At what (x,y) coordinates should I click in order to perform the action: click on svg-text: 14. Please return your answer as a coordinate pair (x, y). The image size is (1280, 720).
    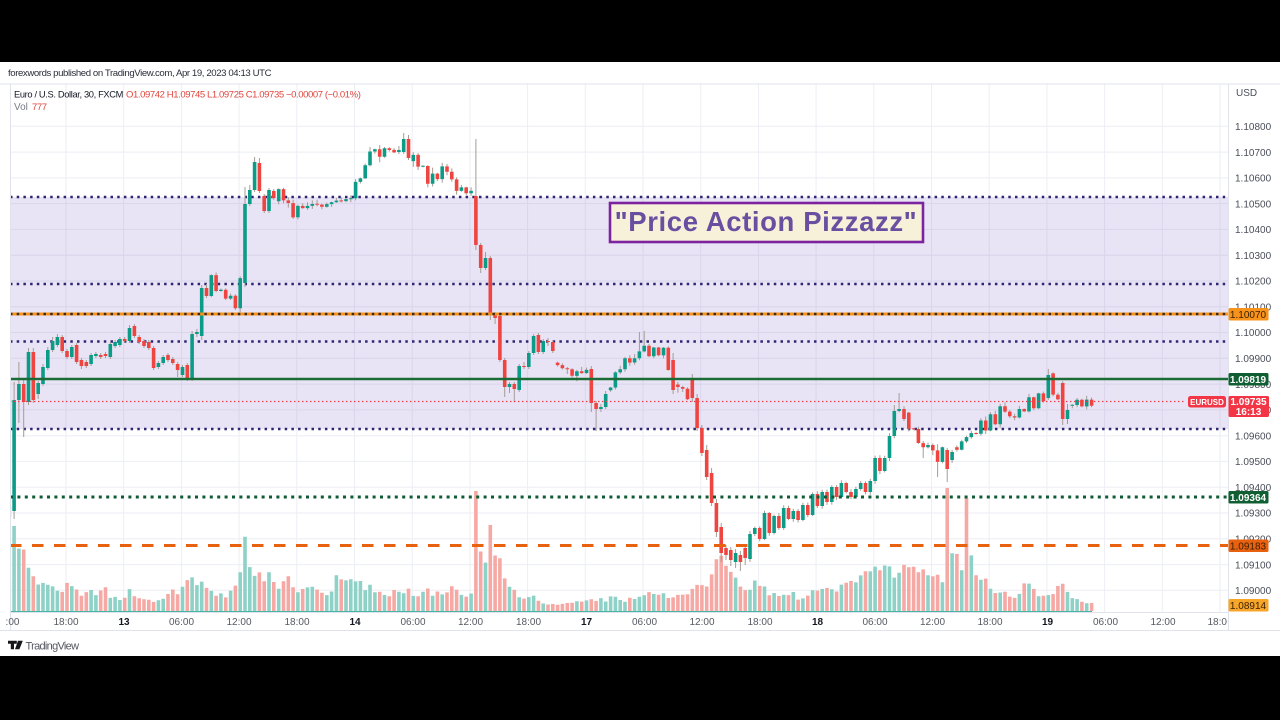
    Looking at the image, I should click on (355, 622).